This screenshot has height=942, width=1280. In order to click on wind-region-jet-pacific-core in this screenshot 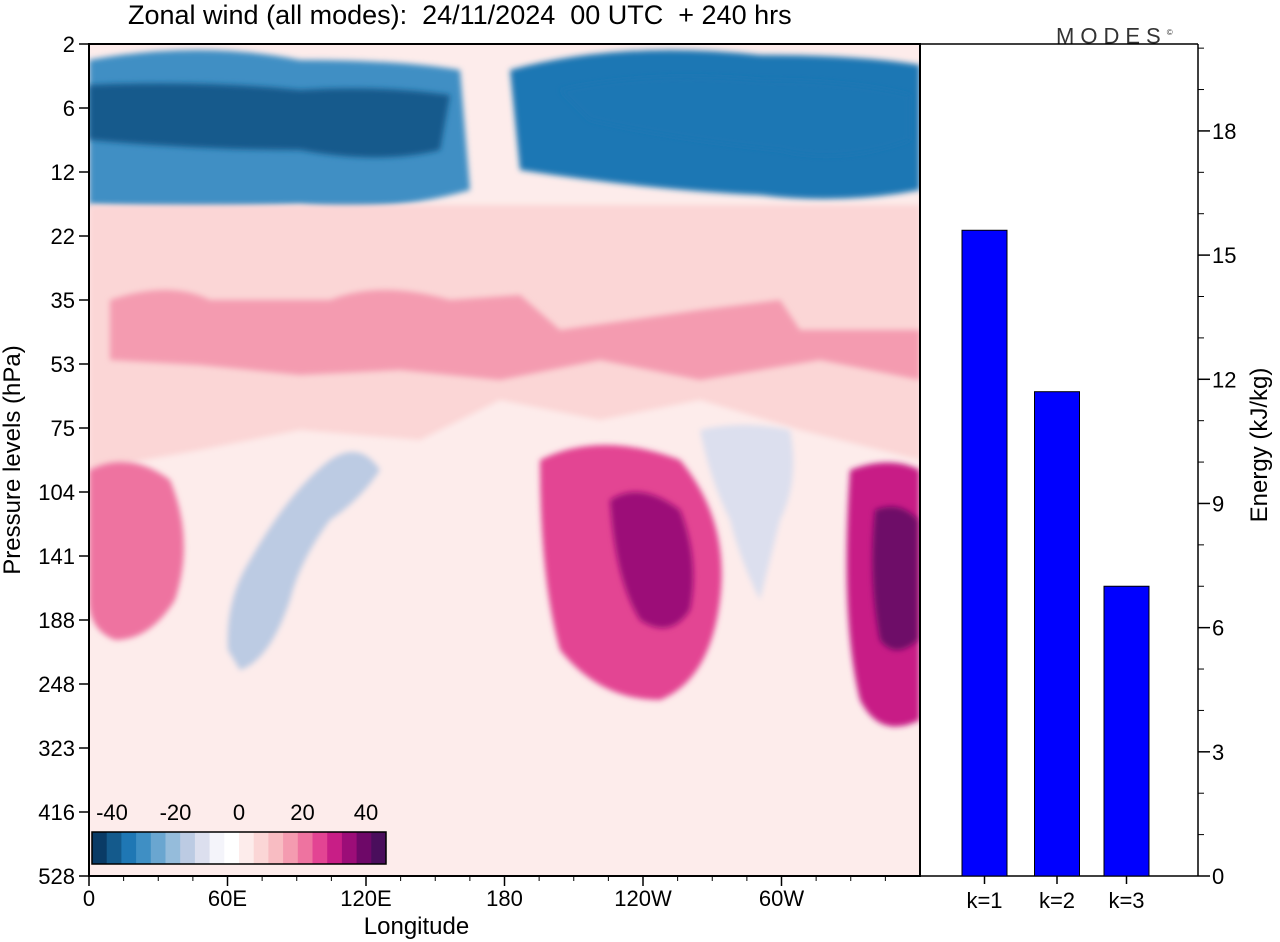, I will do `click(652, 560)`.